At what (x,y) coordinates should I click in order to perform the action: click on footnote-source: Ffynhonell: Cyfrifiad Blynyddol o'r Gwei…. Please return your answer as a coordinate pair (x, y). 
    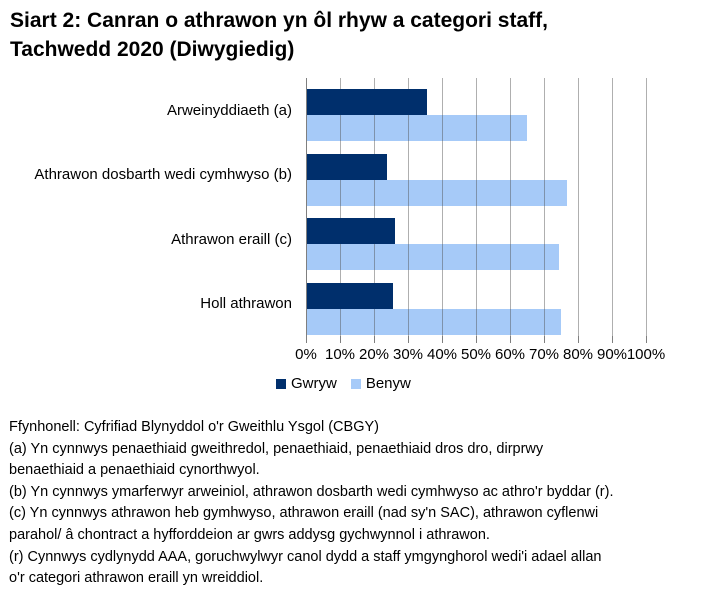
    Looking at the image, I should click on (194, 427).